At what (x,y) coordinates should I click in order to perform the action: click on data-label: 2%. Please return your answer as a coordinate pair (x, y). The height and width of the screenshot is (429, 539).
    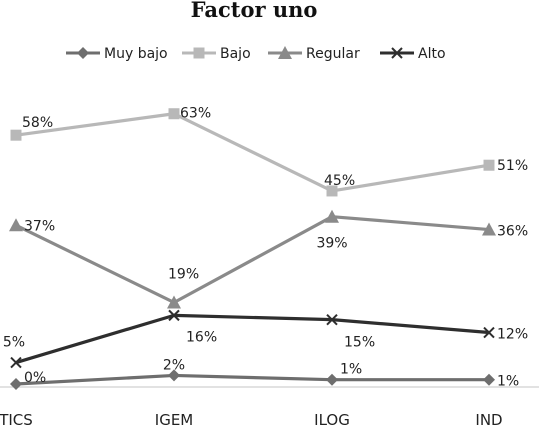
    Looking at the image, I should click on (174, 365).